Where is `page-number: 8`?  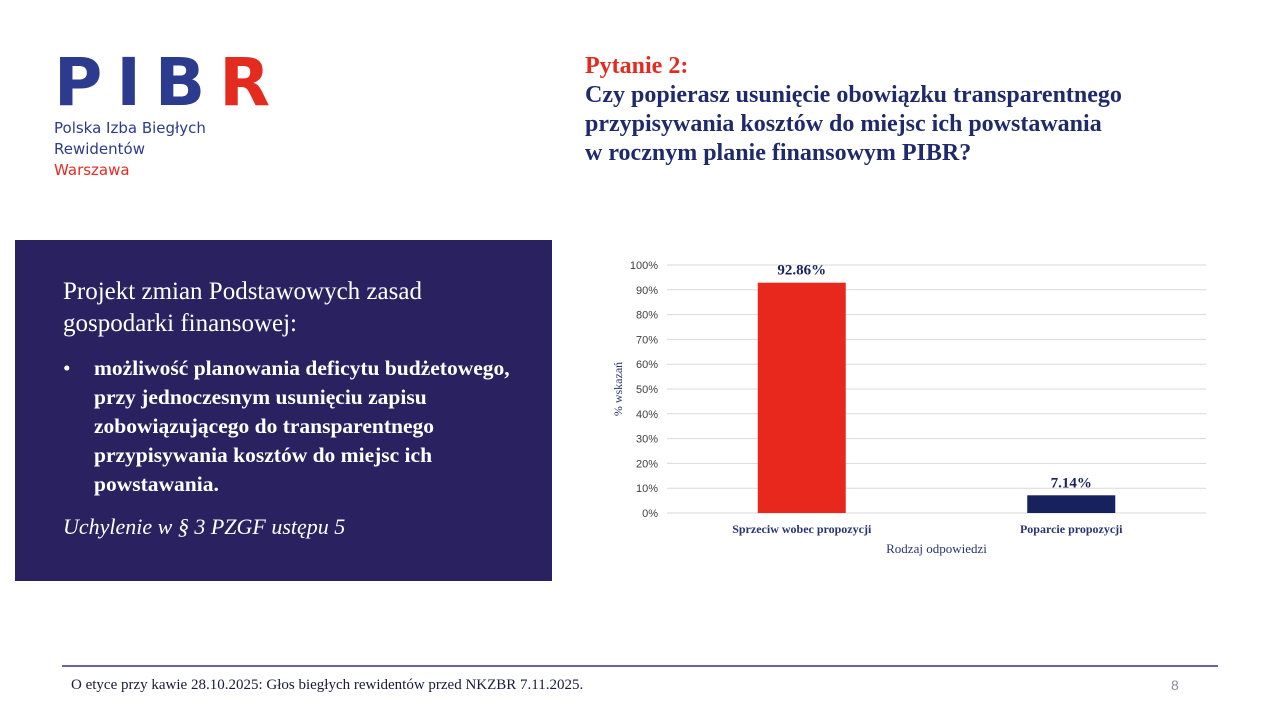
page-number: 8 is located at coordinates (1175, 685).